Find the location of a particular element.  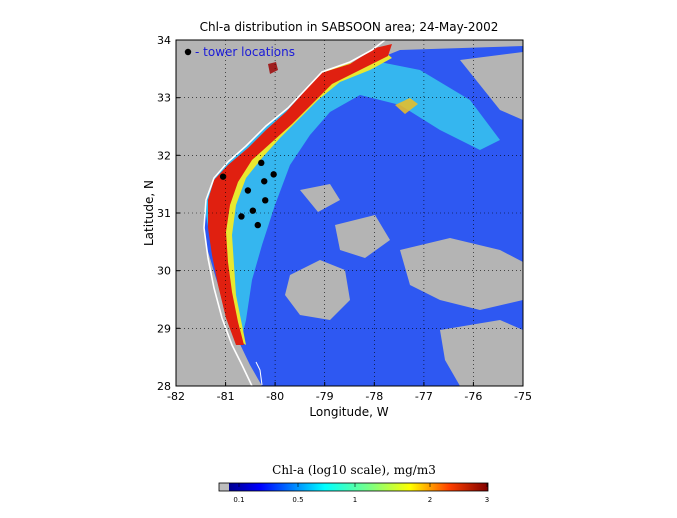

y-tick-label: 30 is located at coordinates (164, 271).